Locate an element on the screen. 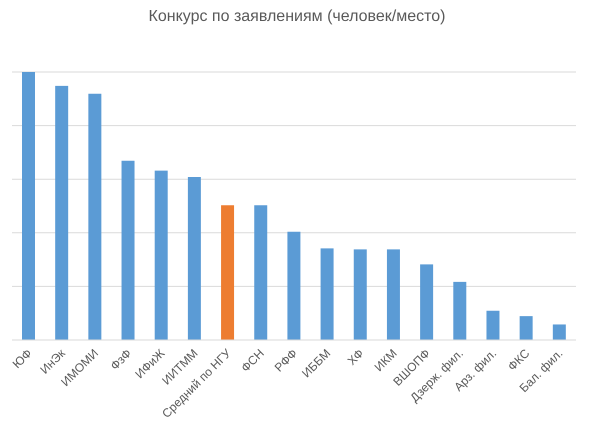  x-tick-label: ФКС is located at coordinates (519, 360).